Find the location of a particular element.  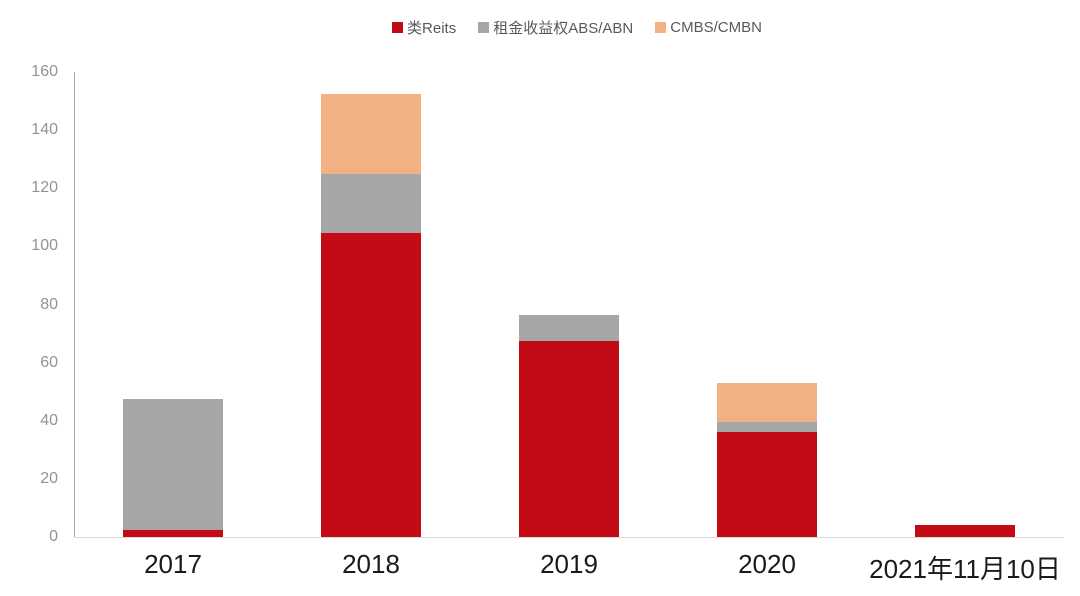

bar-2018 is located at coordinates (371, 304).